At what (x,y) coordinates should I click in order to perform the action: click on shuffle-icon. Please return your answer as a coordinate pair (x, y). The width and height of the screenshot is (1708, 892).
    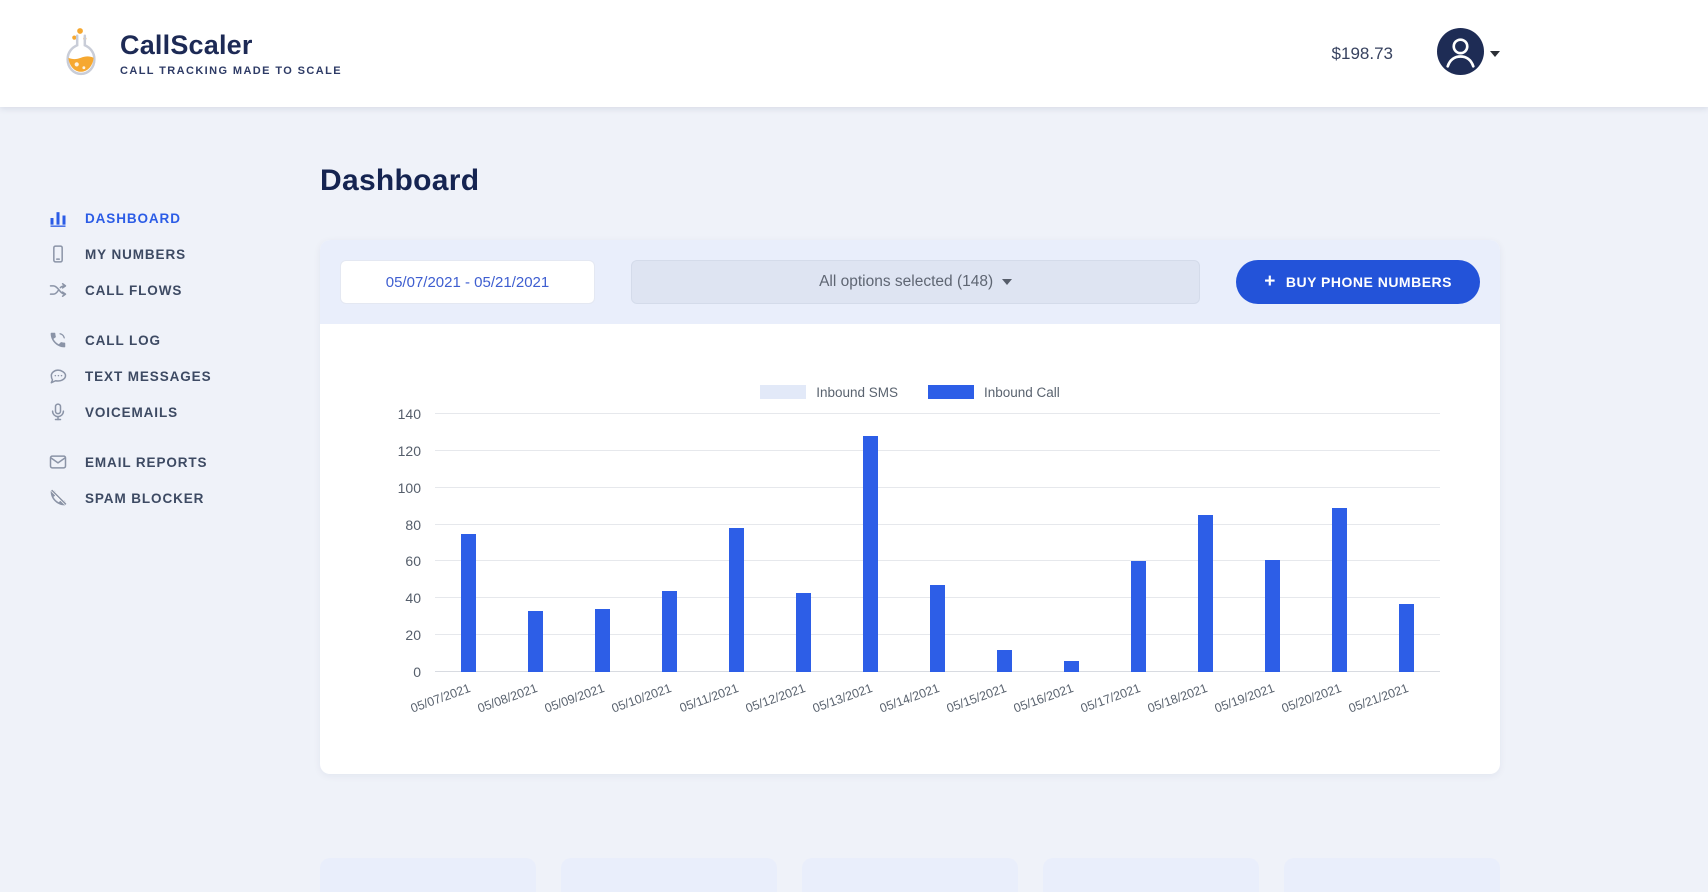
    Looking at the image, I should click on (57, 290).